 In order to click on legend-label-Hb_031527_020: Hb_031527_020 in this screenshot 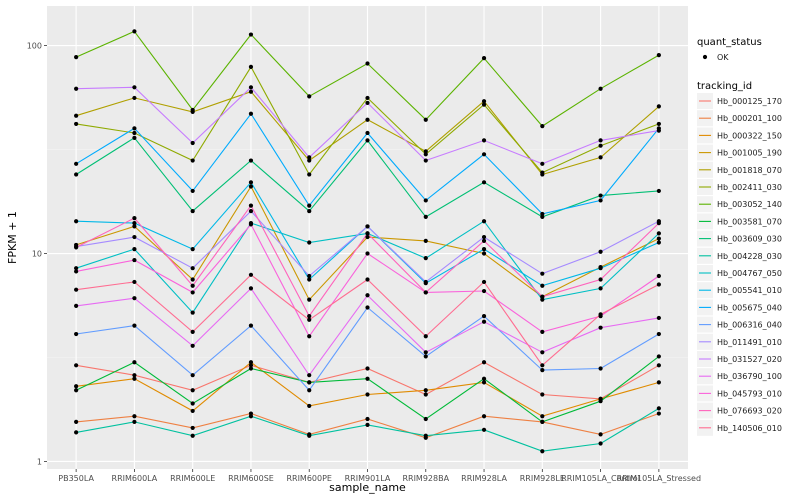, I will do `click(749, 359)`.